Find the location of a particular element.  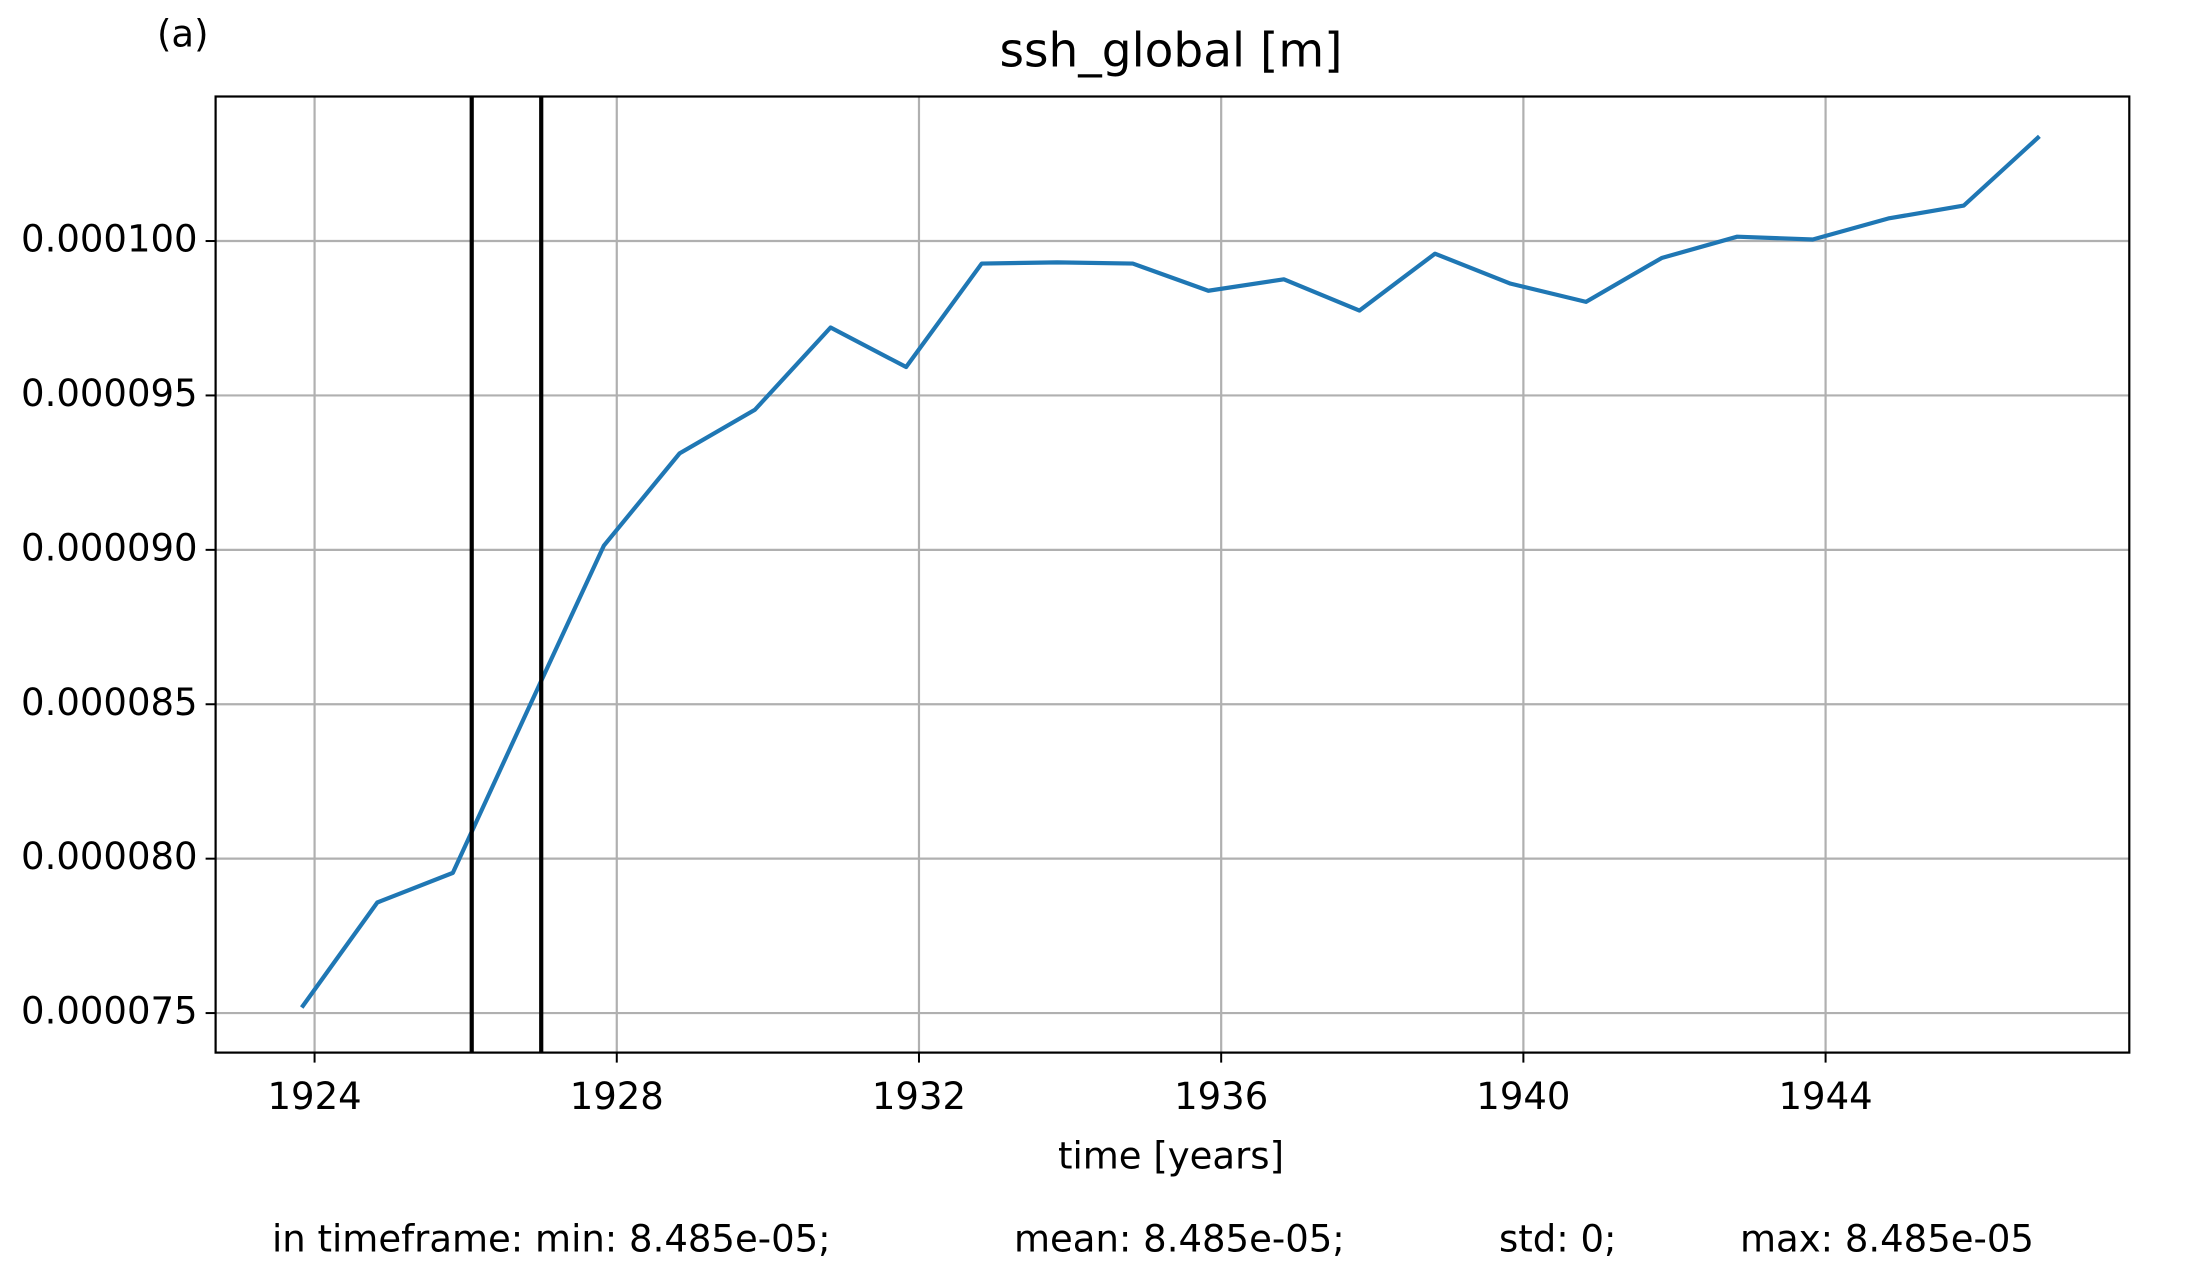

x-tick-label: 1944 is located at coordinates (1826, 1096).